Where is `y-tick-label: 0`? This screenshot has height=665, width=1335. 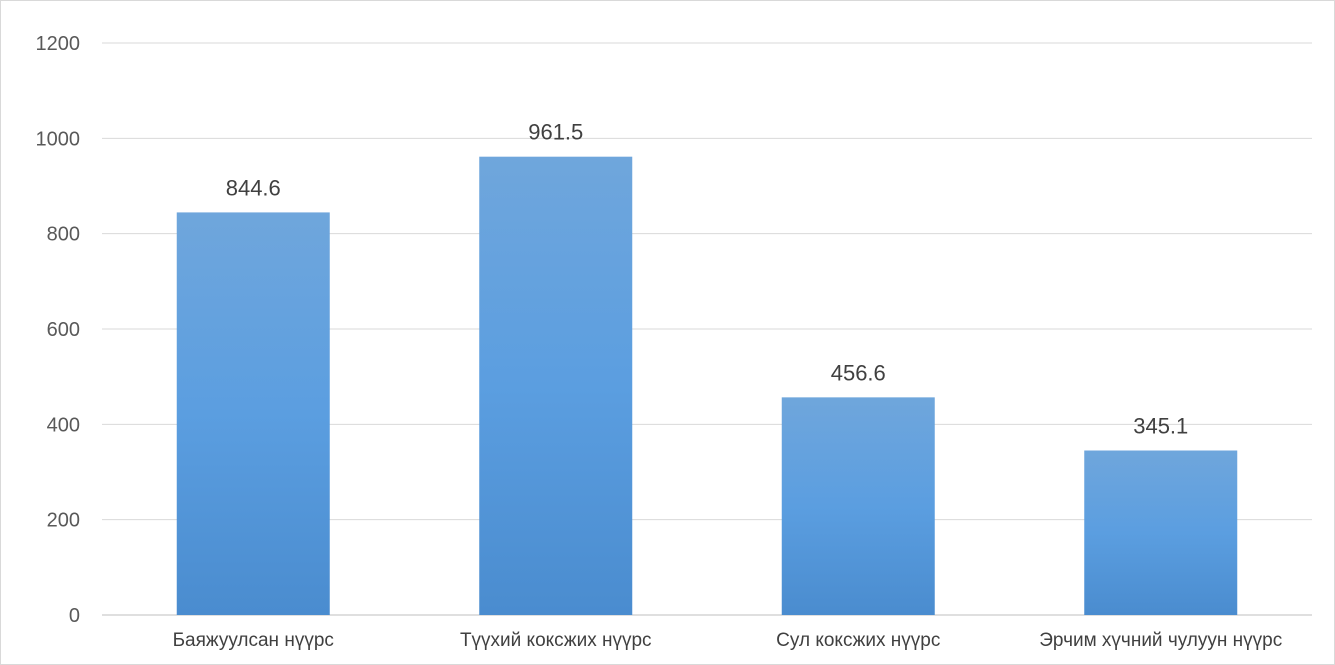
y-tick-label: 0 is located at coordinates (74, 616).